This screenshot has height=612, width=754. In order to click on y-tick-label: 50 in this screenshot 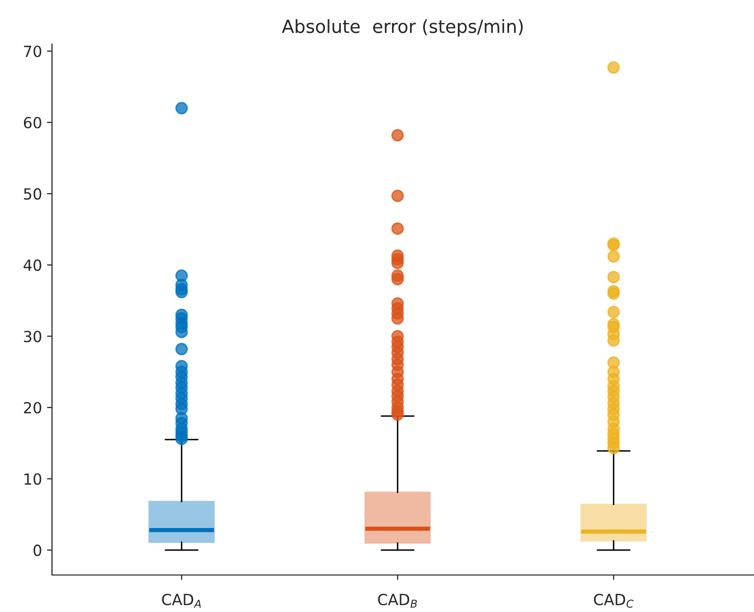, I will do `click(33, 194)`.